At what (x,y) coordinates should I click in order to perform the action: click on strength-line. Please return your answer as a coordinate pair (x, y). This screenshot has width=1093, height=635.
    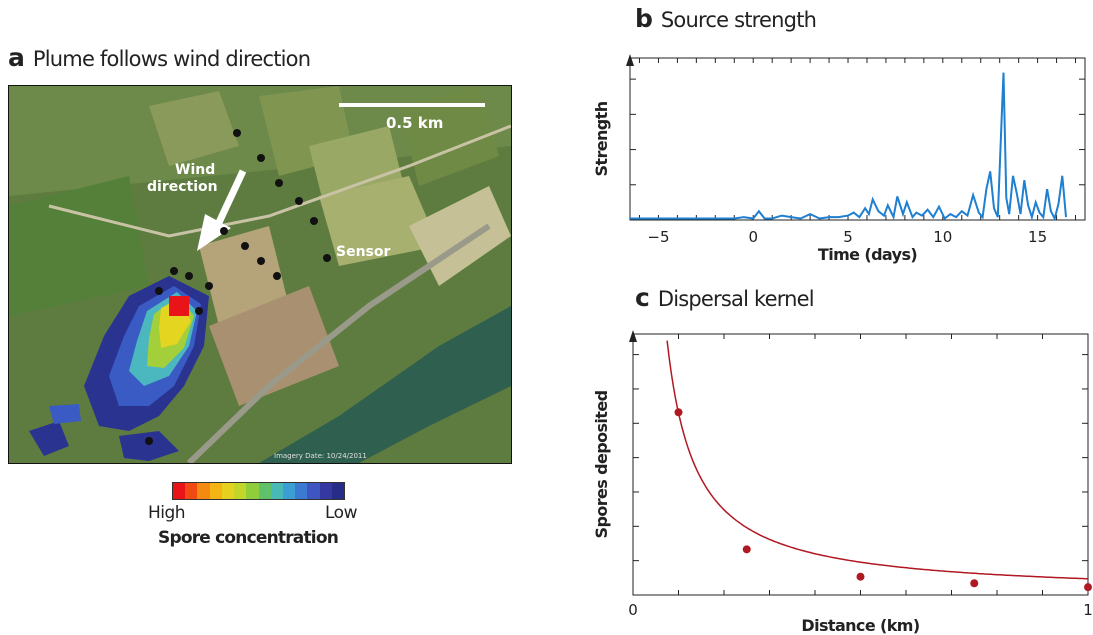
    Looking at the image, I should click on (848, 147).